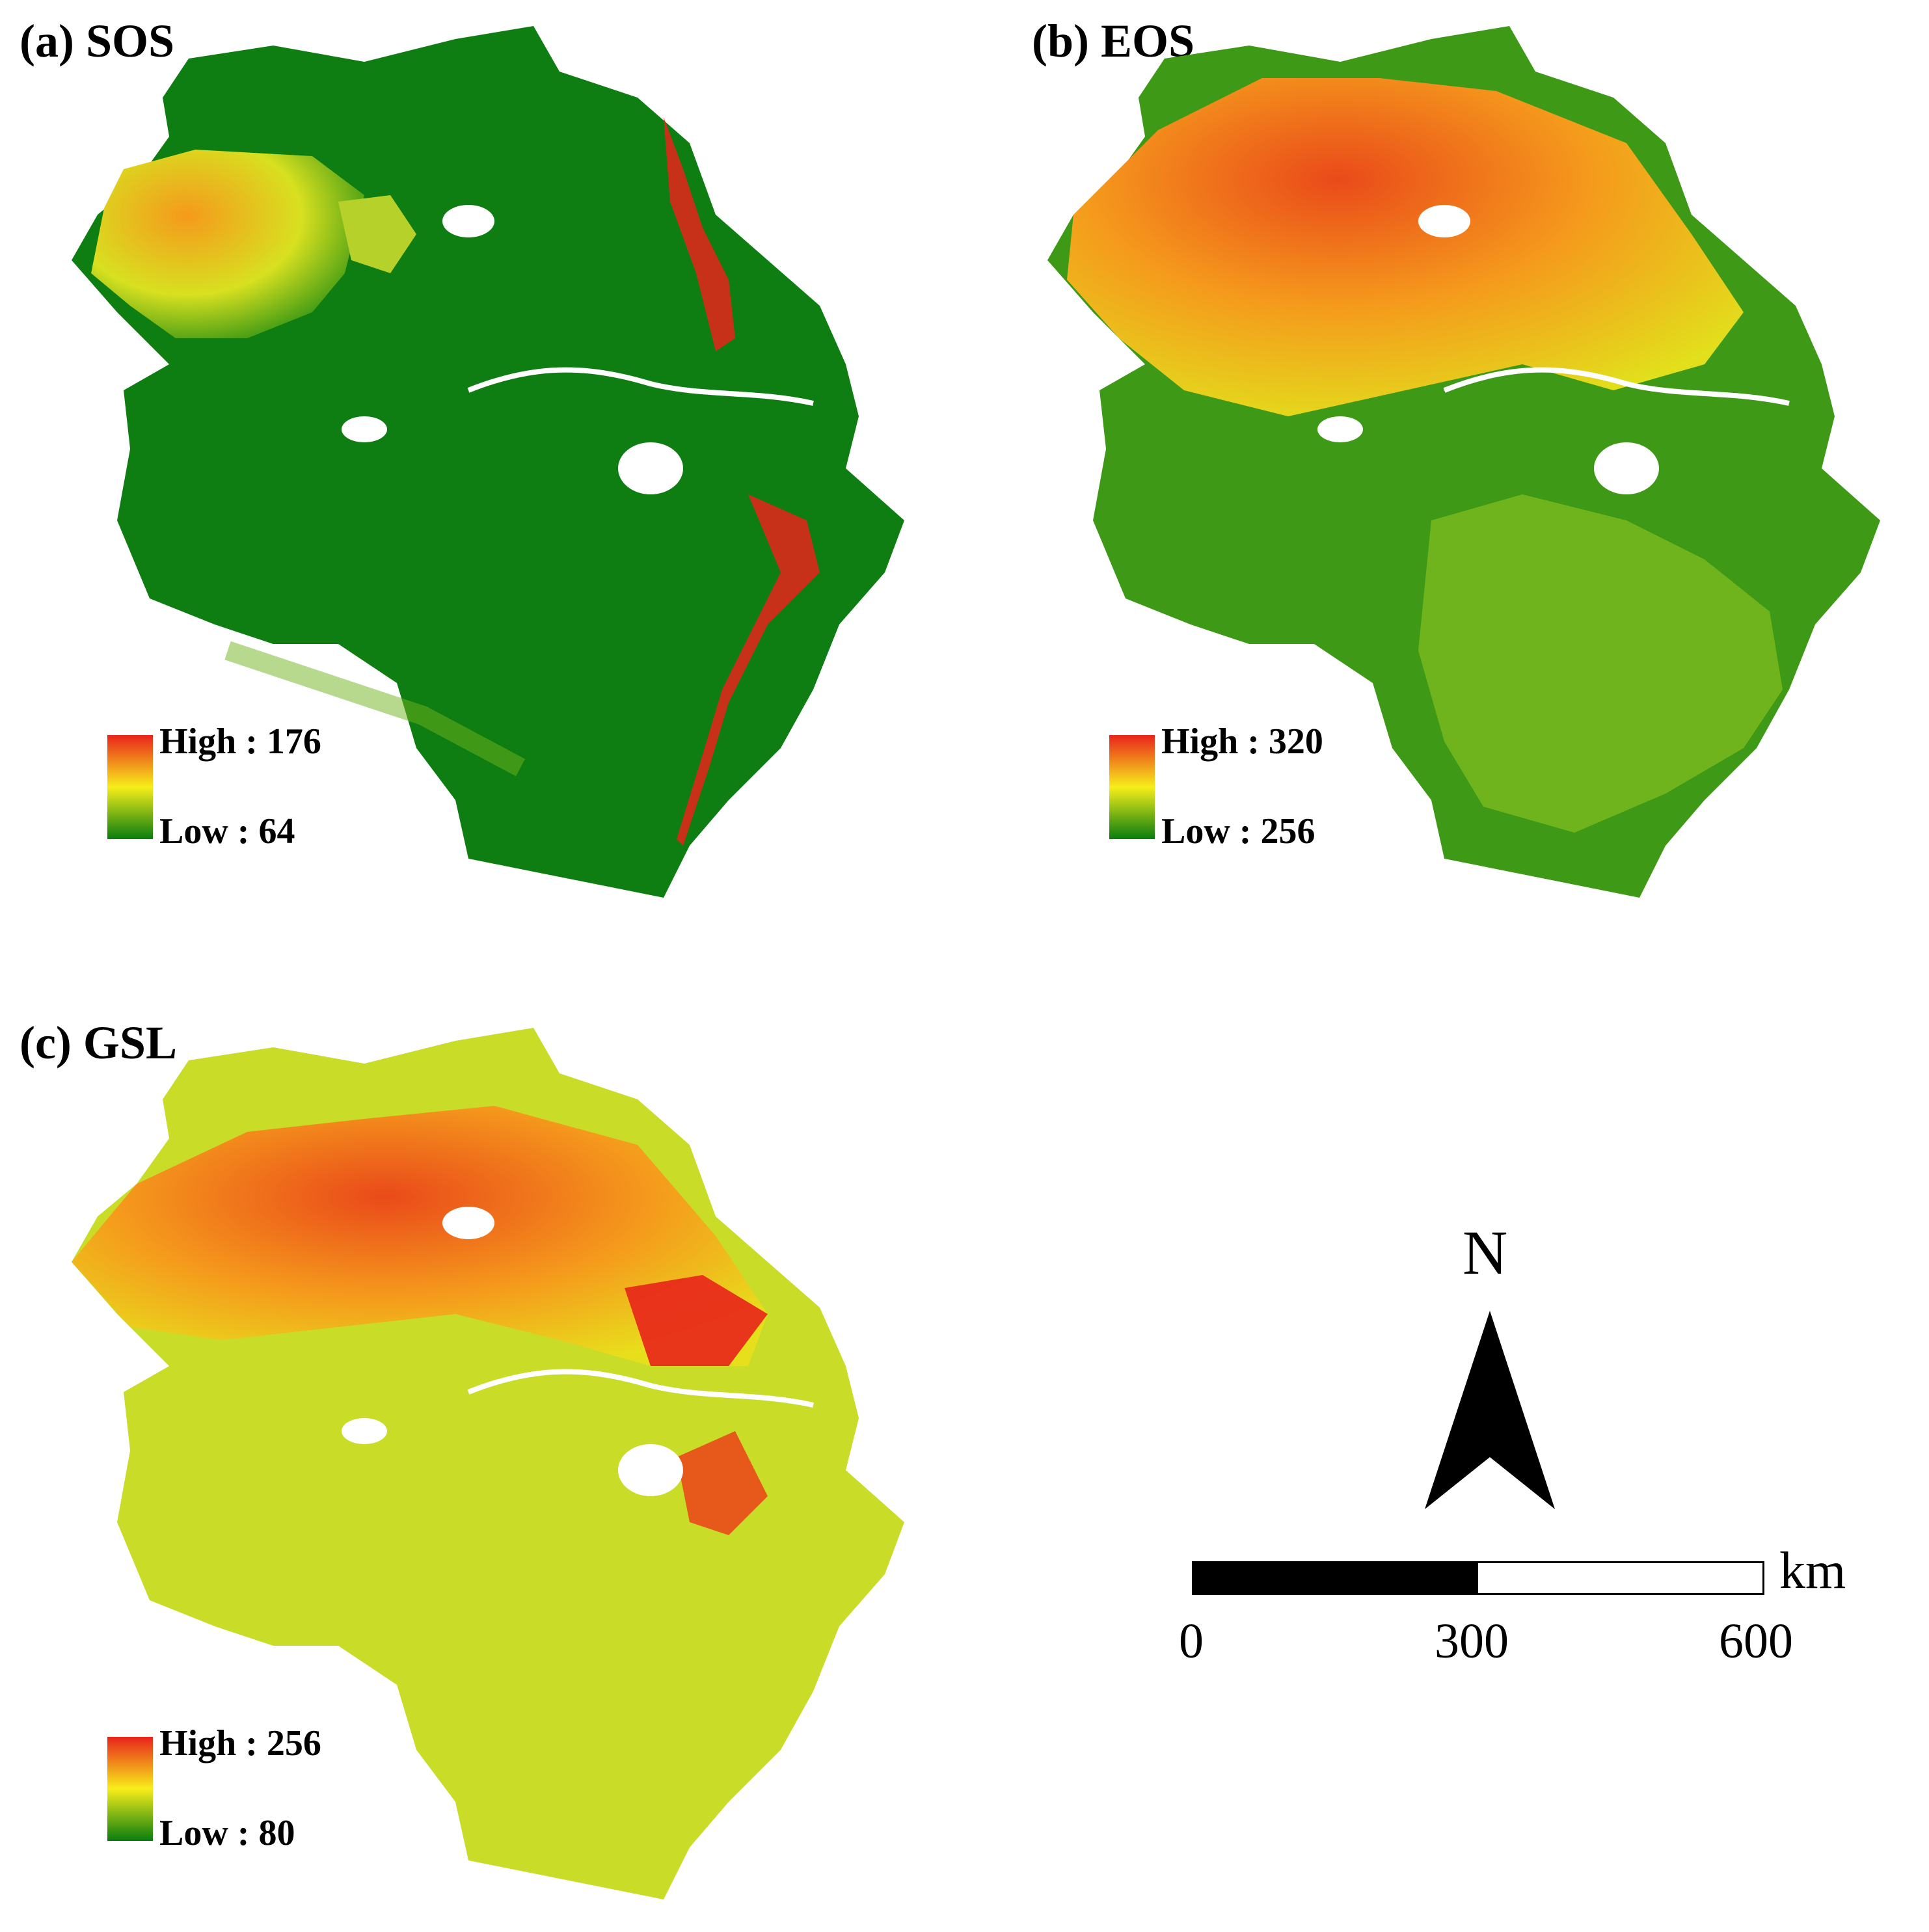 The width and height of the screenshot is (1929, 1932). What do you see at coordinates (1626, 468) in the screenshot?
I see `lake-taihu-eos` at bounding box center [1626, 468].